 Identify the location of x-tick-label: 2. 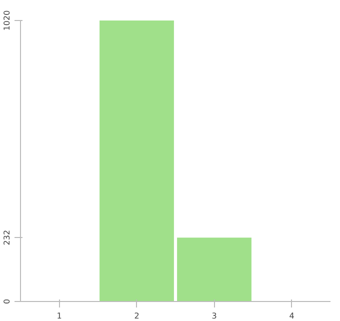
(137, 316).